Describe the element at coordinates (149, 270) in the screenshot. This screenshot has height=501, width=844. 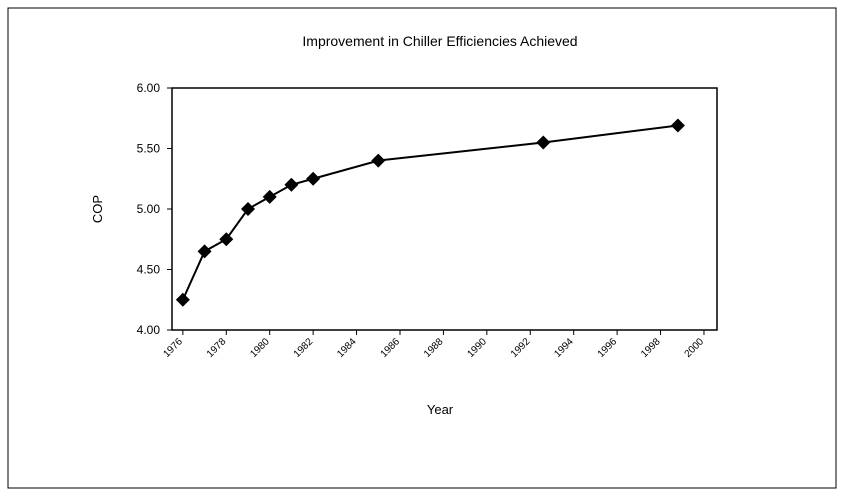
I see `y-tick-label: 4.50` at that location.